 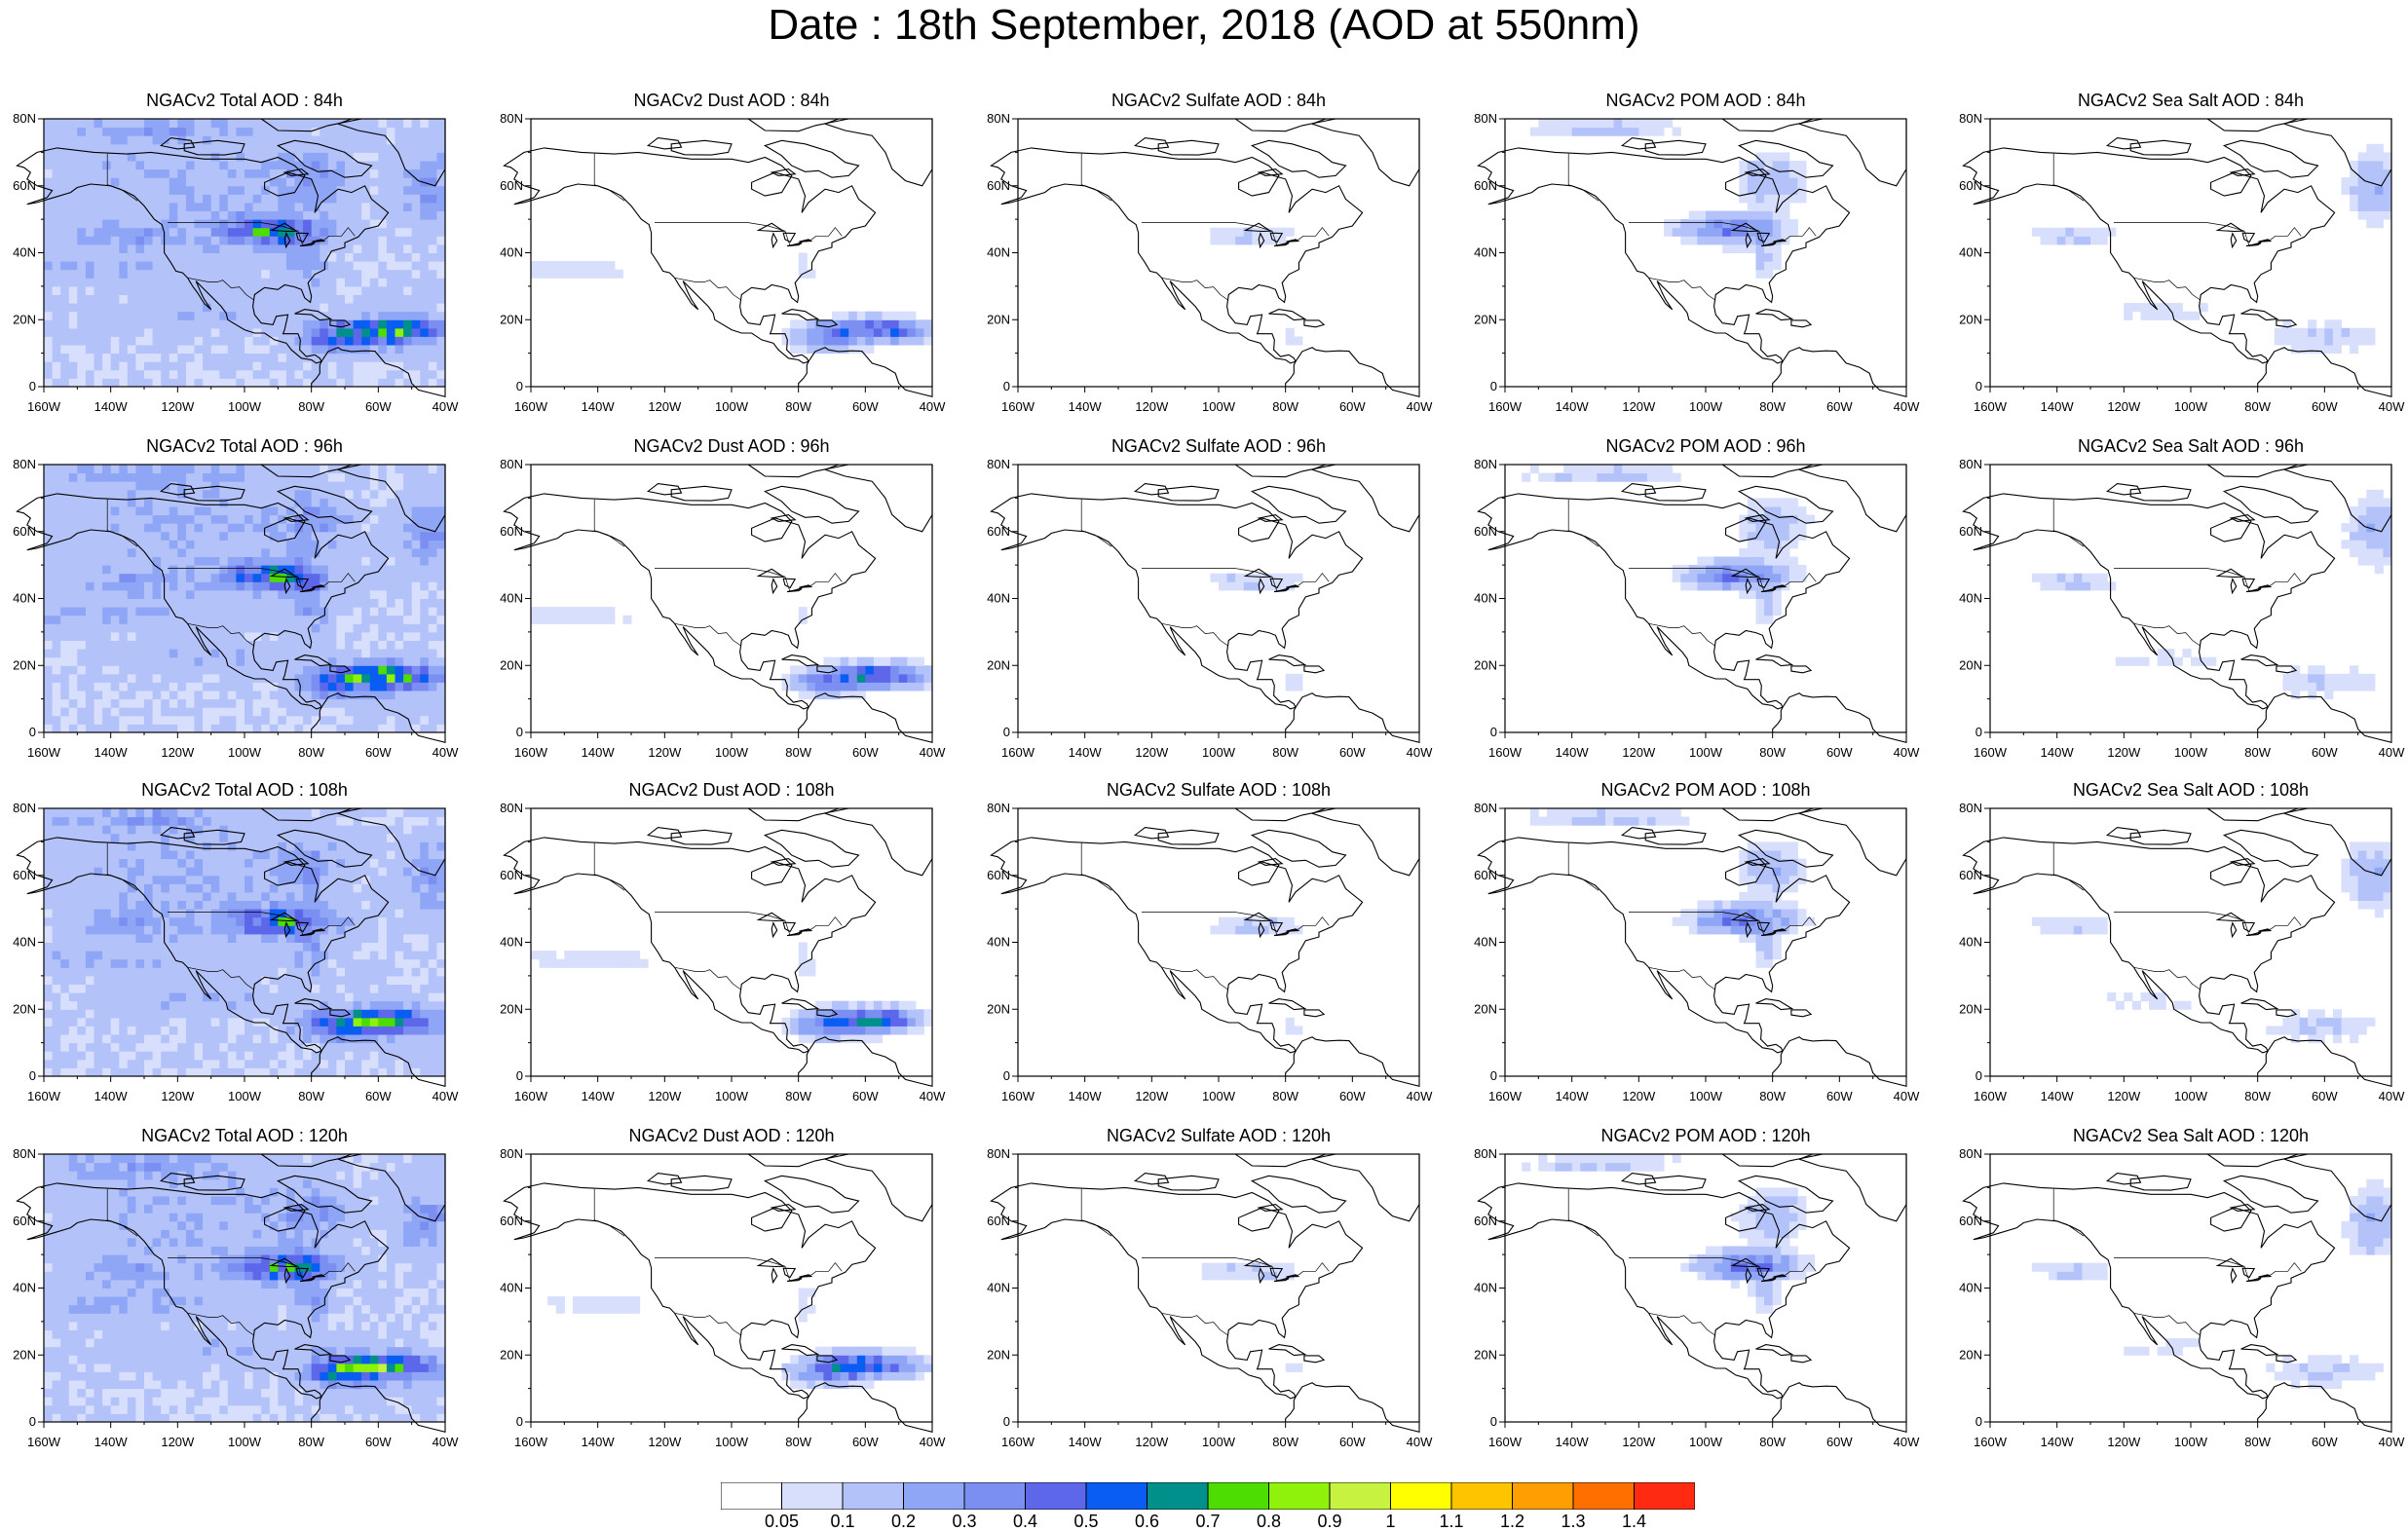 I want to click on aod-field, so click(x=2212, y=1284).